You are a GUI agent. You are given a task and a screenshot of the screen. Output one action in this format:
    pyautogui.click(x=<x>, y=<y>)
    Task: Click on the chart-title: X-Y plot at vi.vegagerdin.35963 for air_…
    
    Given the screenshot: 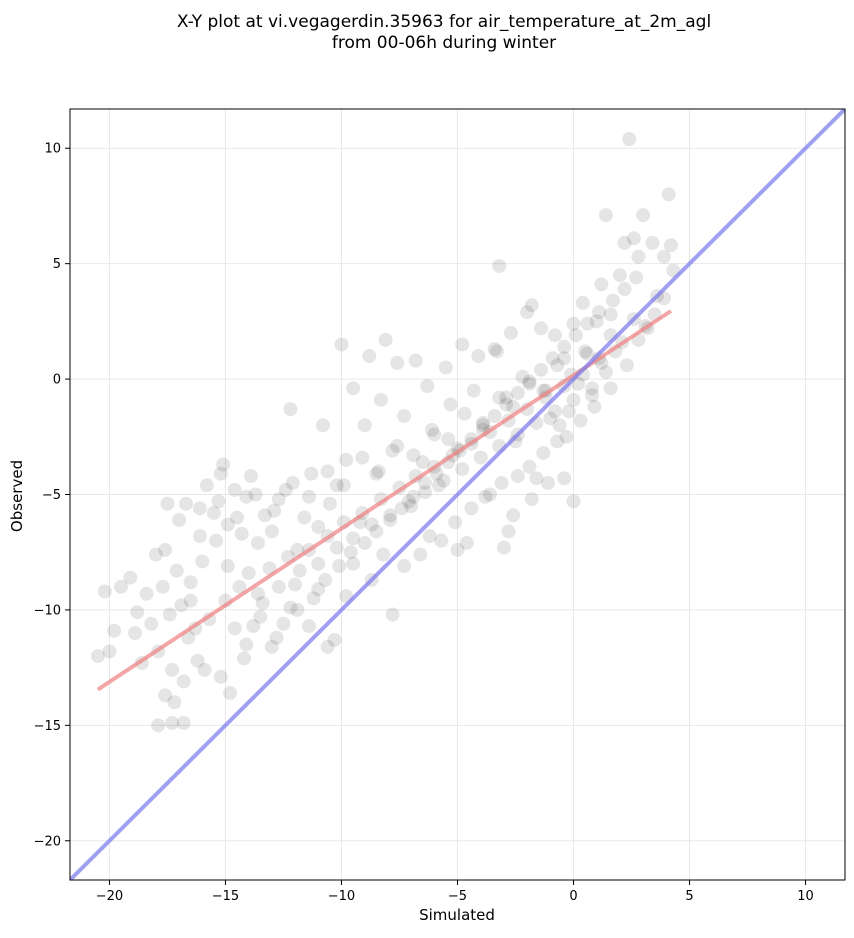 What is the action you would take?
    pyautogui.click(x=444, y=22)
    